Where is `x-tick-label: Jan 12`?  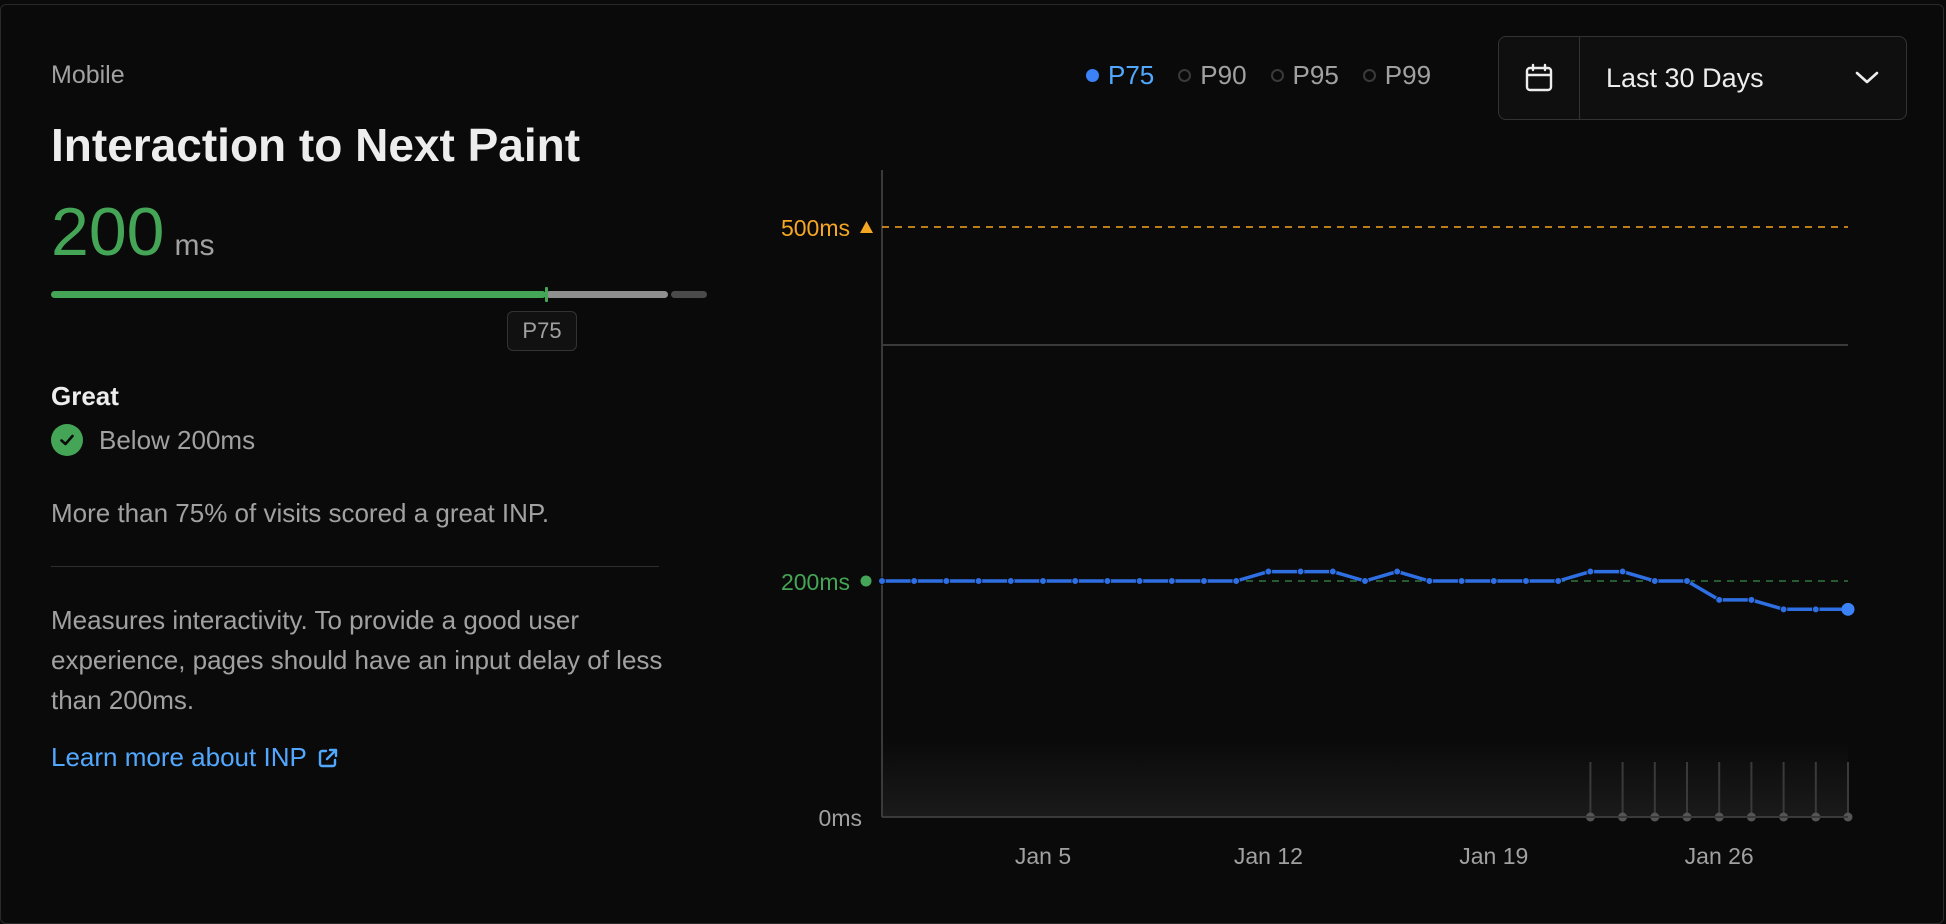 x-tick-label: Jan 12 is located at coordinates (1268, 856).